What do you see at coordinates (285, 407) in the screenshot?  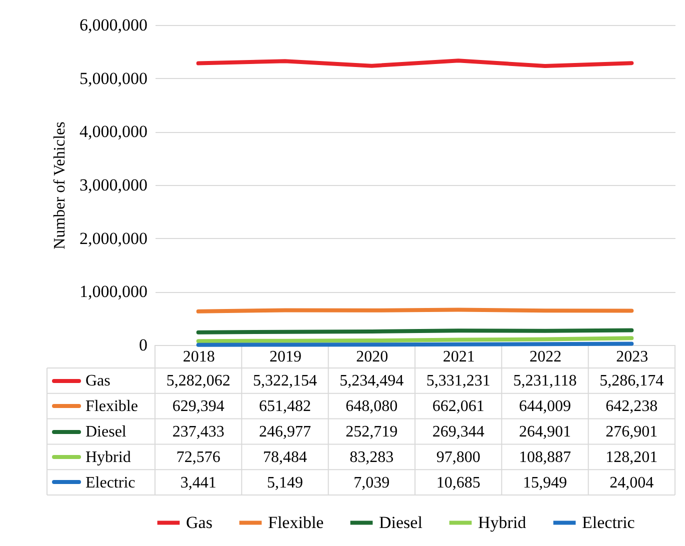 I see `data-label: 651,482` at bounding box center [285, 407].